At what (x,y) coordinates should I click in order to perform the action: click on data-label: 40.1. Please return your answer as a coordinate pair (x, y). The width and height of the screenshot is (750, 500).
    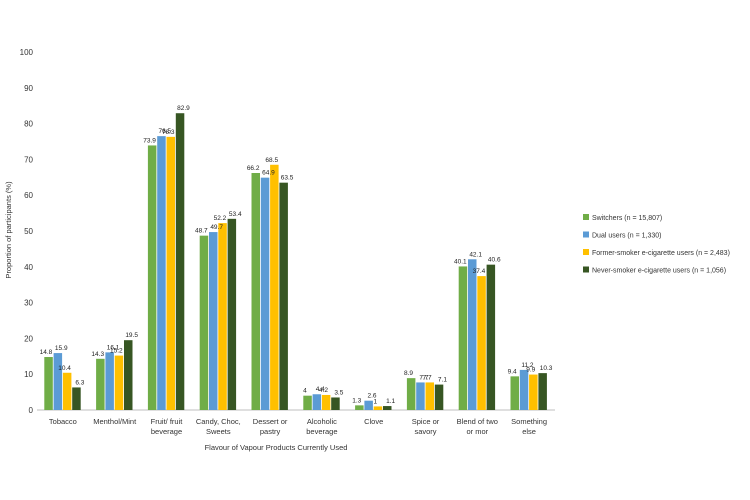
    Looking at the image, I should click on (460, 261).